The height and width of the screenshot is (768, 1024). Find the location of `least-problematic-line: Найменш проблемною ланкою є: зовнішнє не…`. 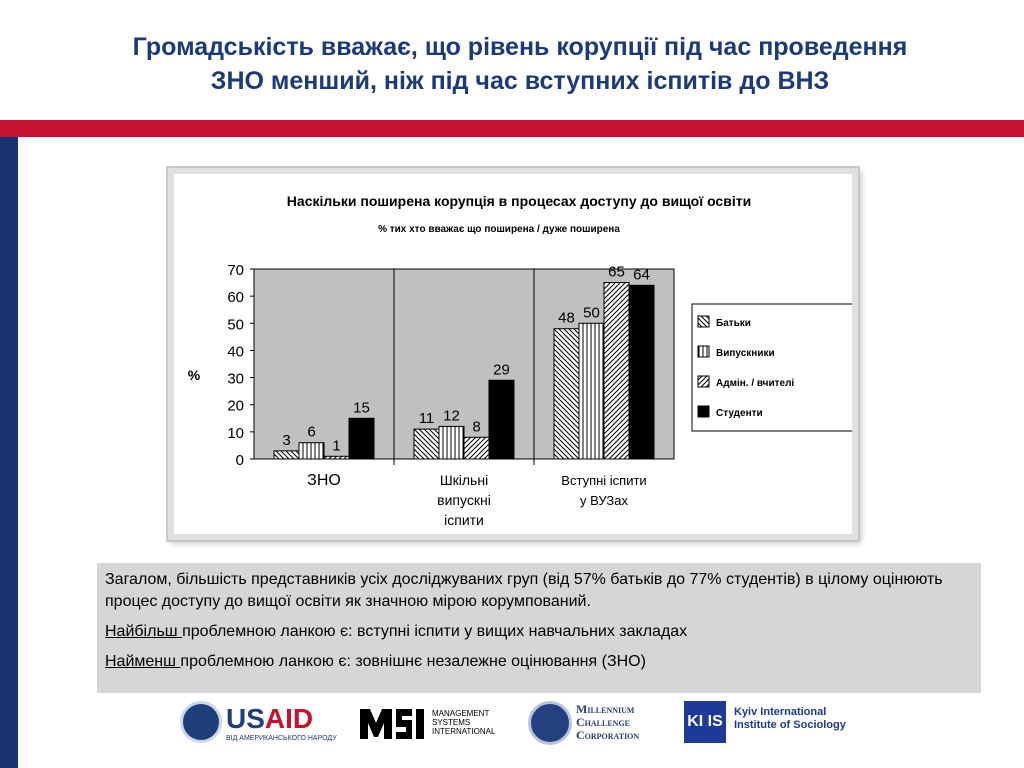

least-problematic-line: Найменш проблемною ланкою є: зовнішнє не… is located at coordinates (539, 662).